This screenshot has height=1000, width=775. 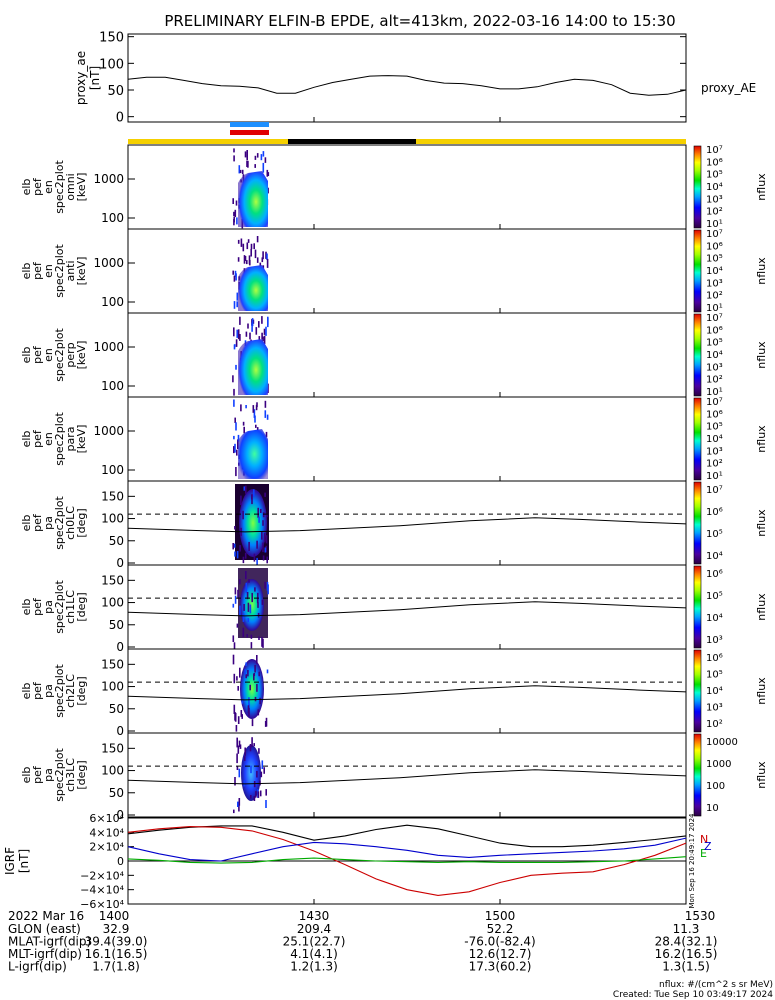 I want to click on energy-flux-enhancement, so click(x=253, y=454).